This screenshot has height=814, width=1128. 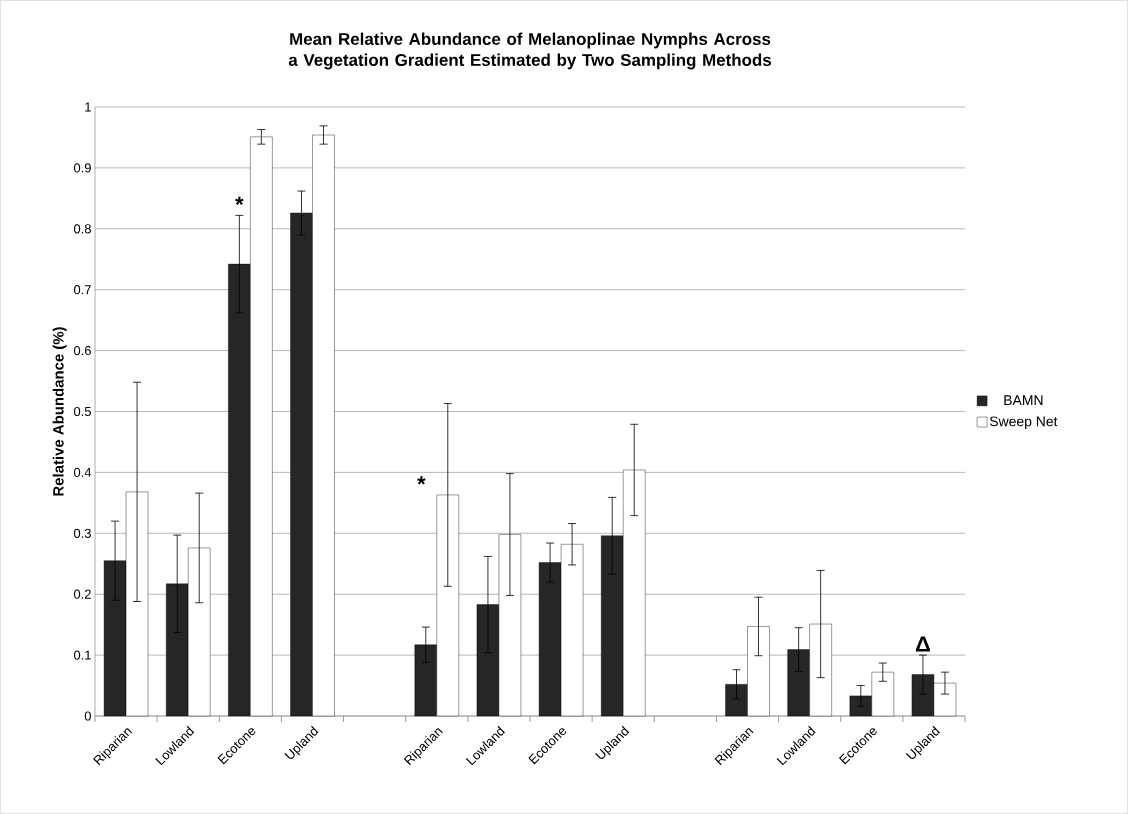 I want to click on y-tick-label: 0.2, so click(x=82, y=594).